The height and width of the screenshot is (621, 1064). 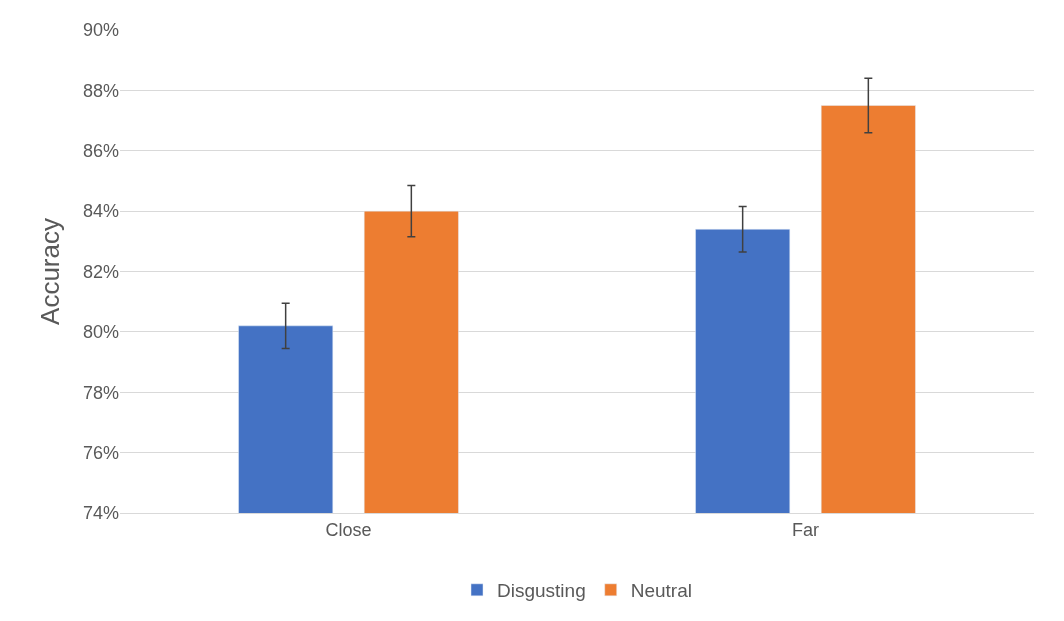 I want to click on y-tick-label: 86%, so click(x=100, y=151).